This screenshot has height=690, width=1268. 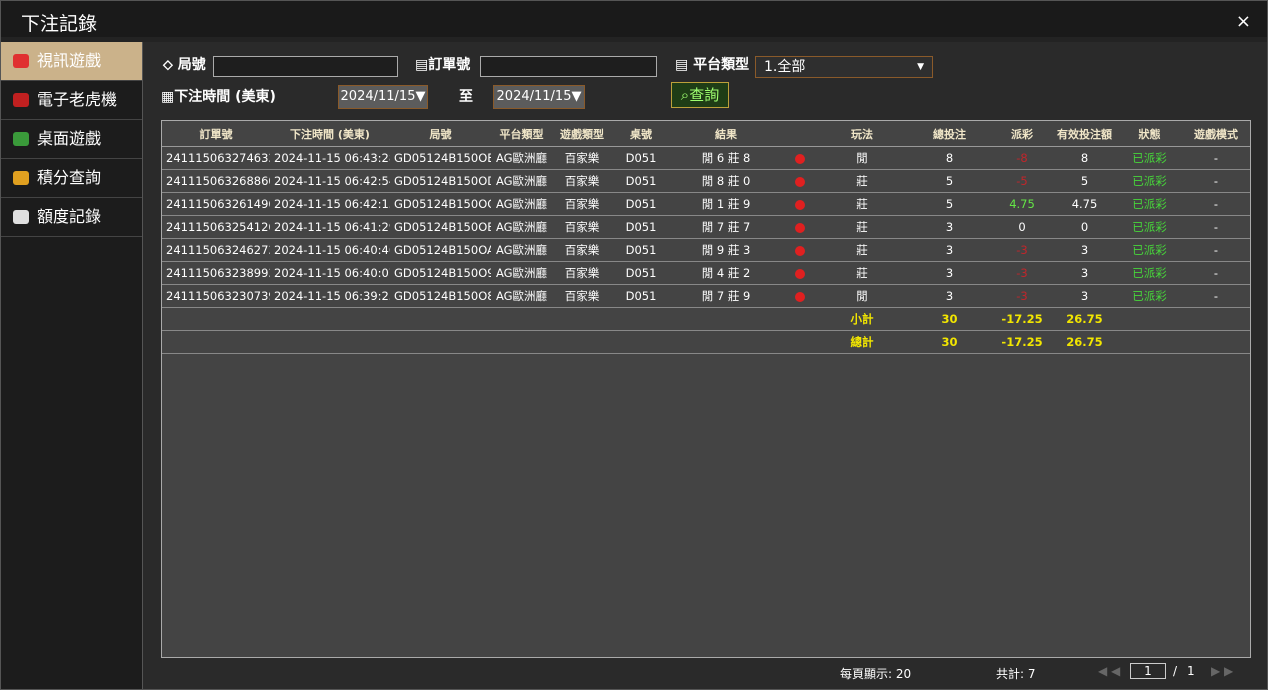 What do you see at coordinates (440, 250) in the screenshot?
I see `table-cell: GD05124B150OA` at bounding box center [440, 250].